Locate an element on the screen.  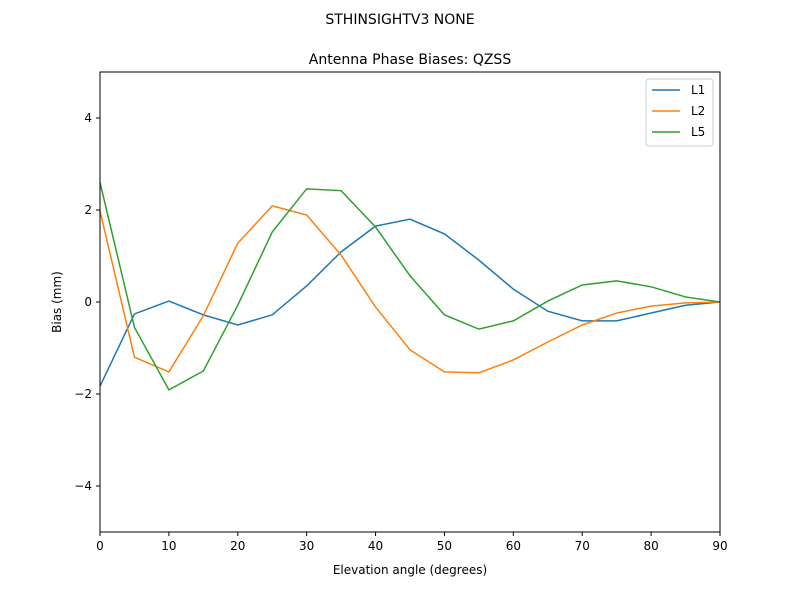
x-tick-label: 80 is located at coordinates (650, 546).